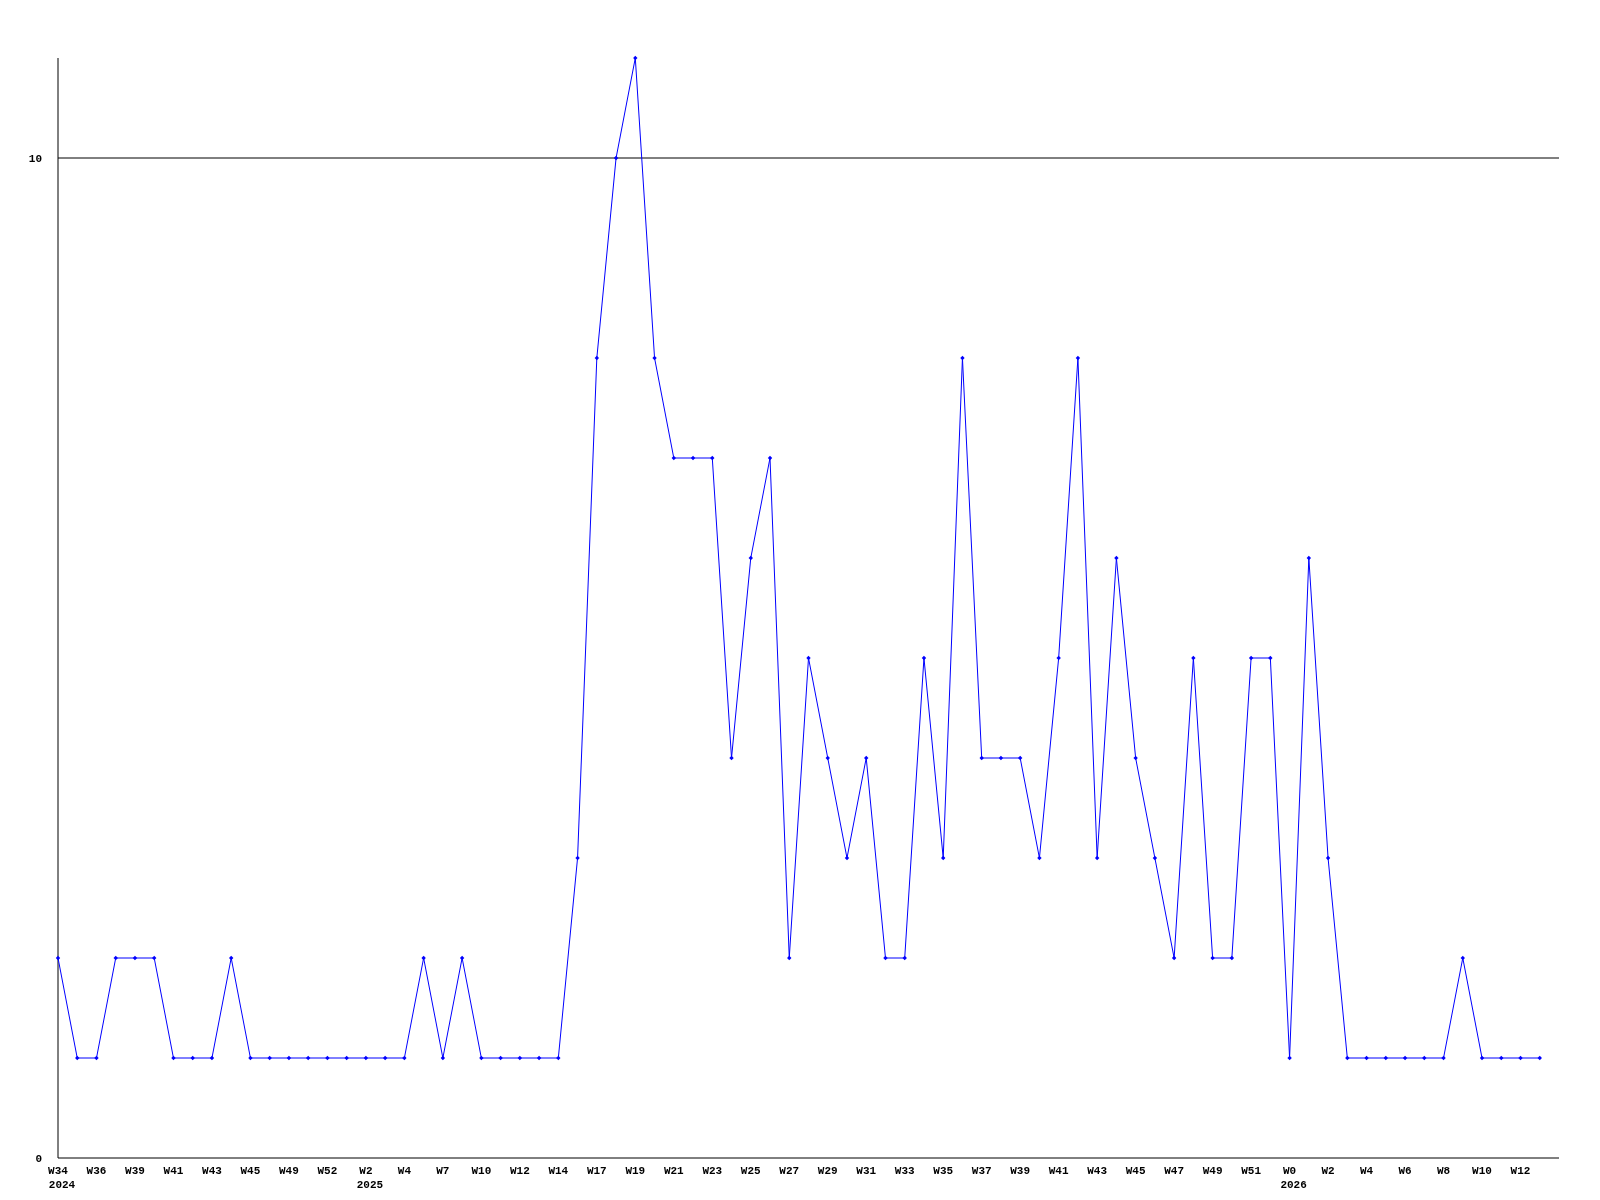 The height and width of the screenshot is (1200, 1600). What do you see at coordinates (38, 1158) in the screenshot?
I see `y-tick-label: 0` at bounding box center [38, 1158].